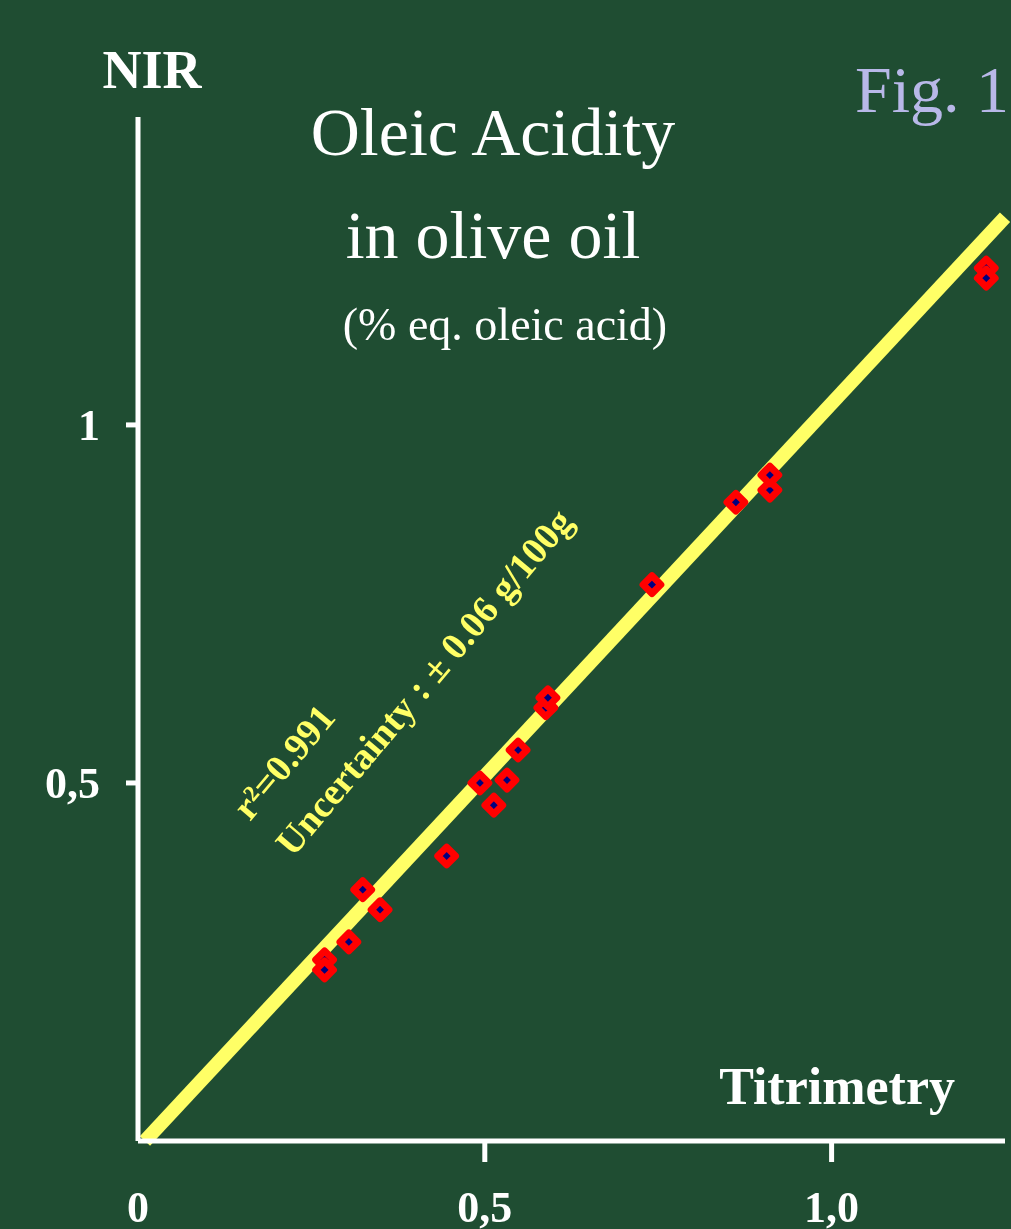 The height and width of the screenshot is (1229, 1011). Describe the element at coordinates (932, 89) in the screenshot. I see `annotation: Fig. 1` at that location.